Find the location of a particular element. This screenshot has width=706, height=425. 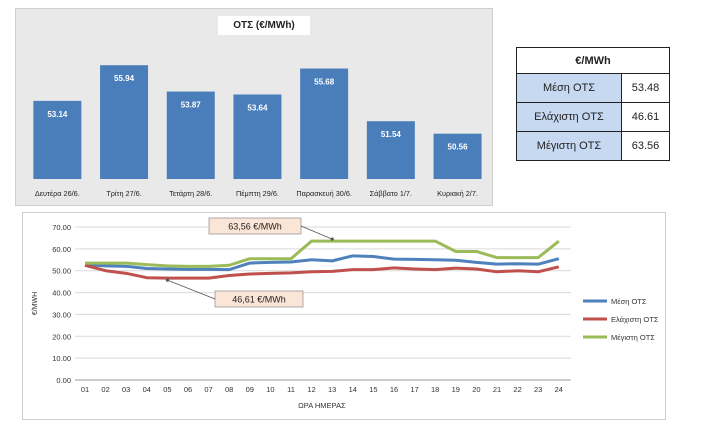

annotation-label: 63,56 €/MWh is located at coordinates (255, 227).